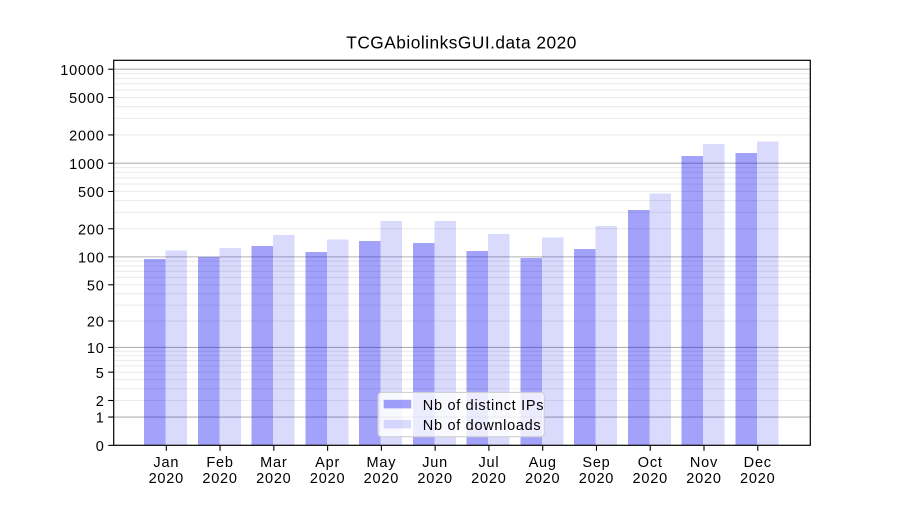 The width and height of the screenshot is (900, 505). I want to click on svg-text: Mar, so click(273, 463).